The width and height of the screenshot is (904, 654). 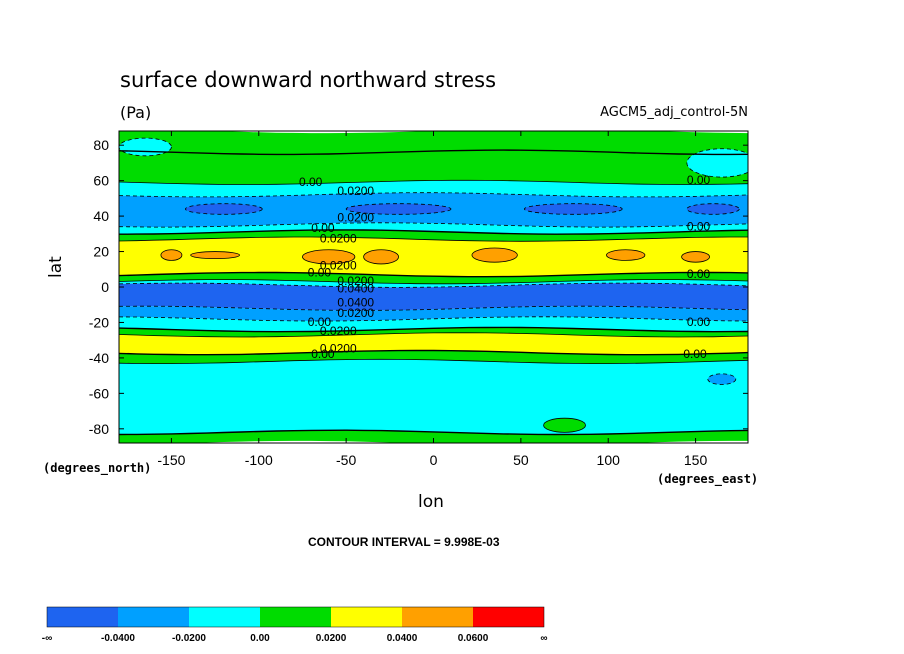 I want to click on y-tick-label: -20, so click(x=99, y=322).